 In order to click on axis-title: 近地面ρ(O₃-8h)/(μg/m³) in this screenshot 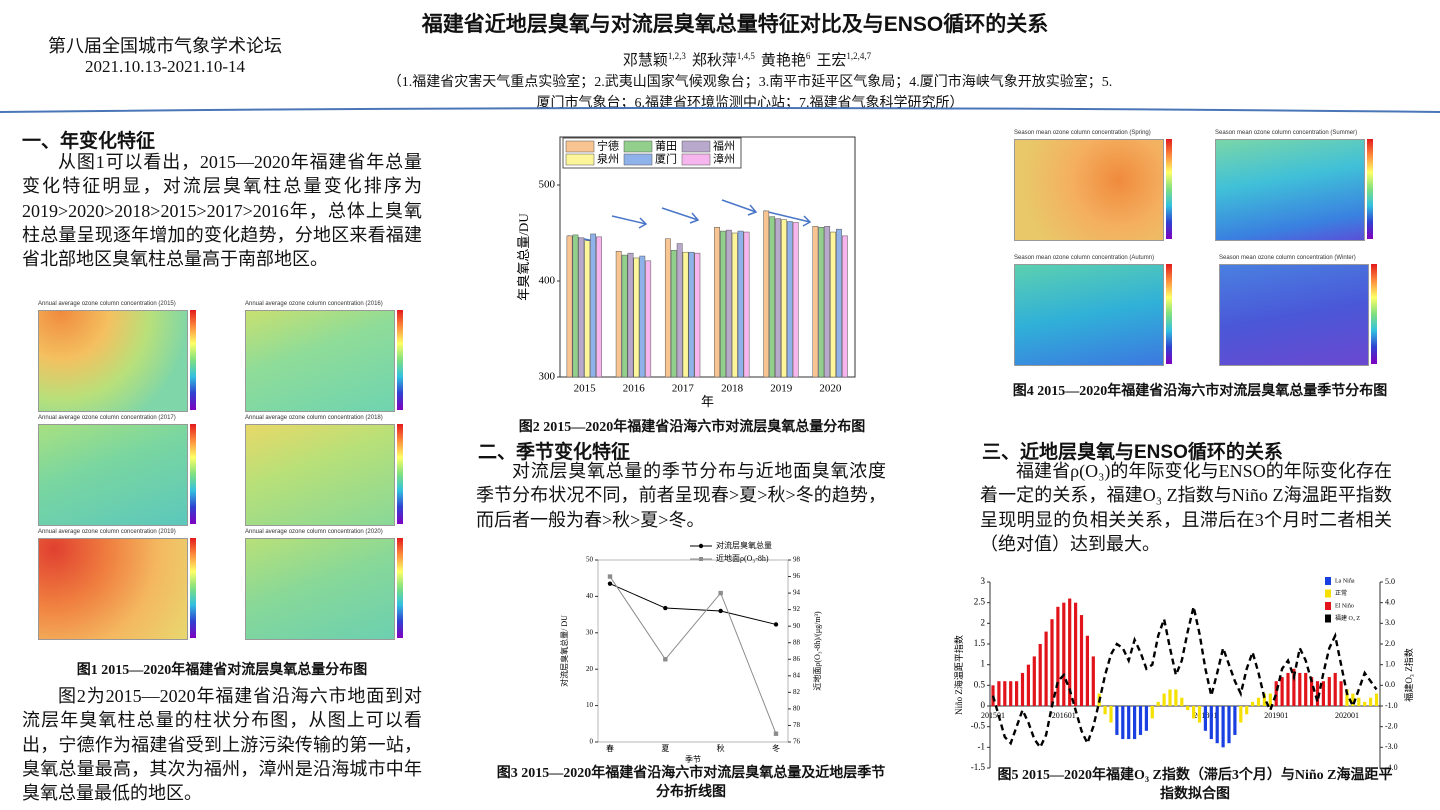, I will do `click(817, 651)`.